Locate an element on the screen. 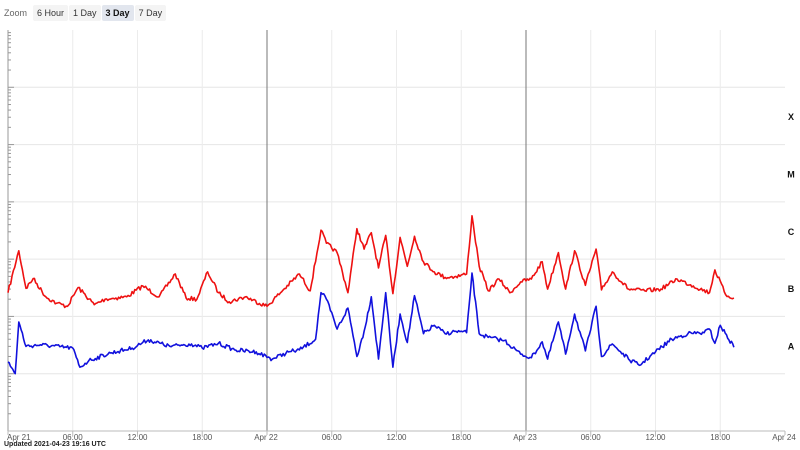 The width and height of the screenshot is (800, 450). zoom-label: Zoom is located at coordinates (16, 13).